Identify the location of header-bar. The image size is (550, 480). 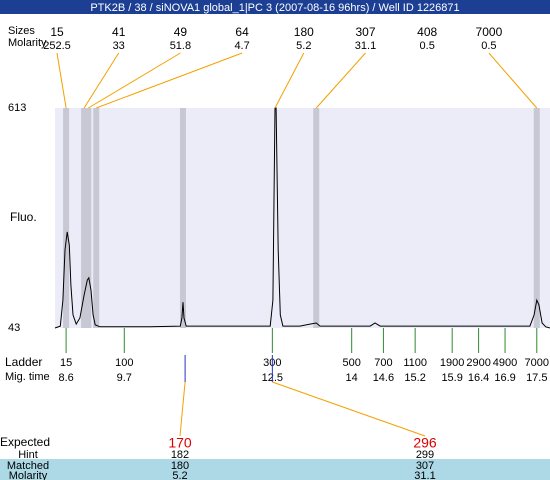
(275, 7).